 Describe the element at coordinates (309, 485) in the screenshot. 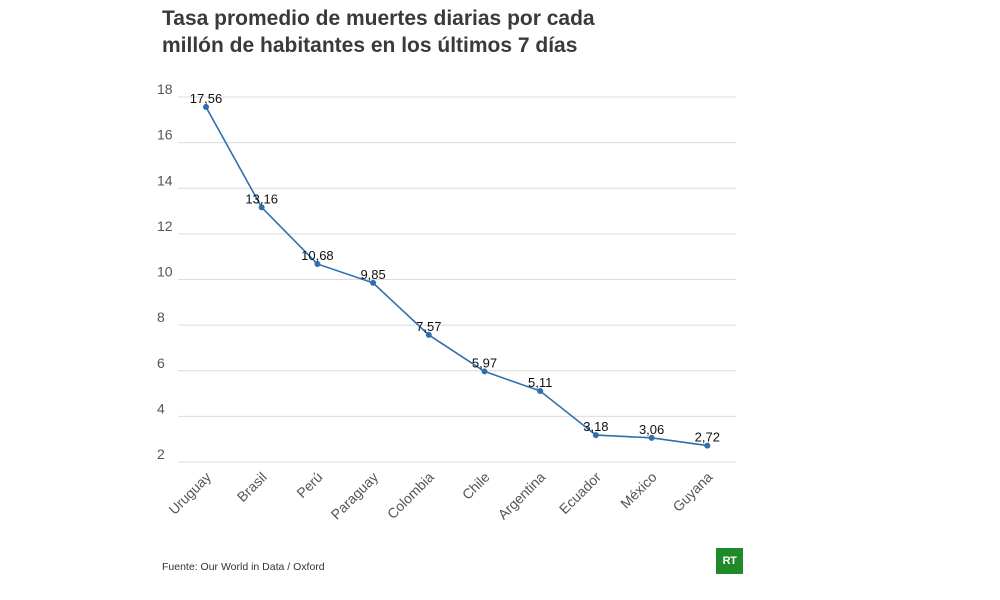

I see `x-tick-label: Perú` at that location.